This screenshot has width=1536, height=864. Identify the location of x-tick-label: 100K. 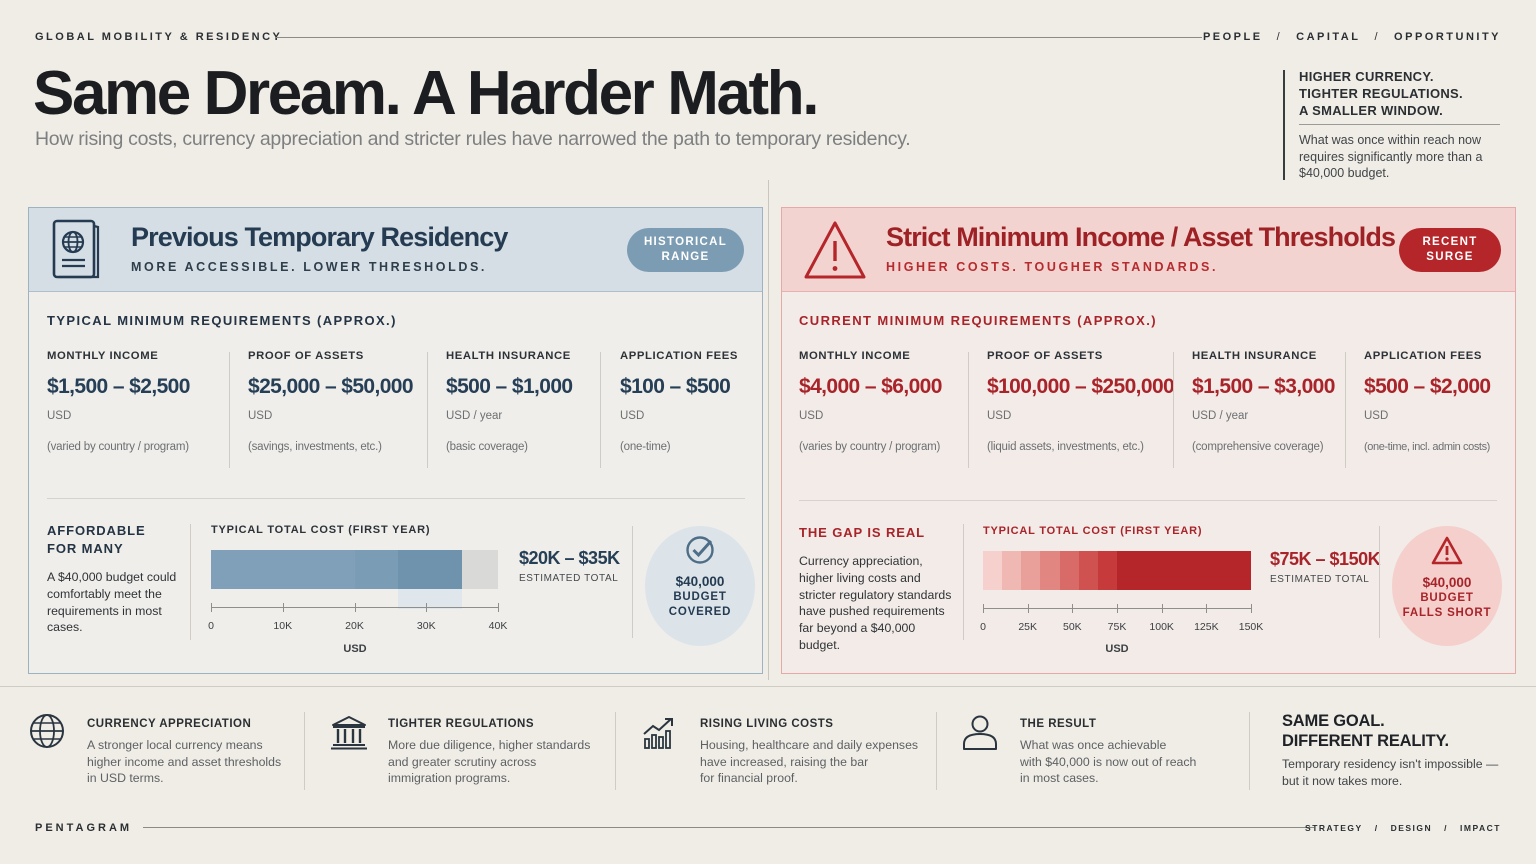
(1161, 627).